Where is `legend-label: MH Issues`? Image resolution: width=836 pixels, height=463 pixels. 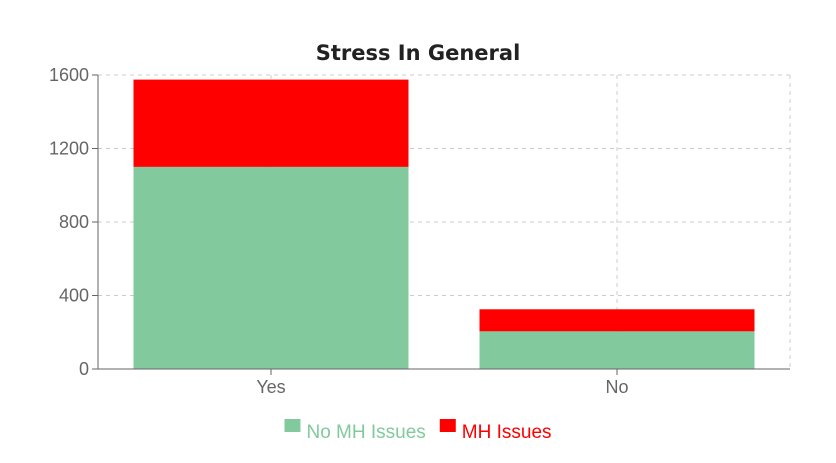
legend-label: MH Issues is located at coordinates (507, 432).